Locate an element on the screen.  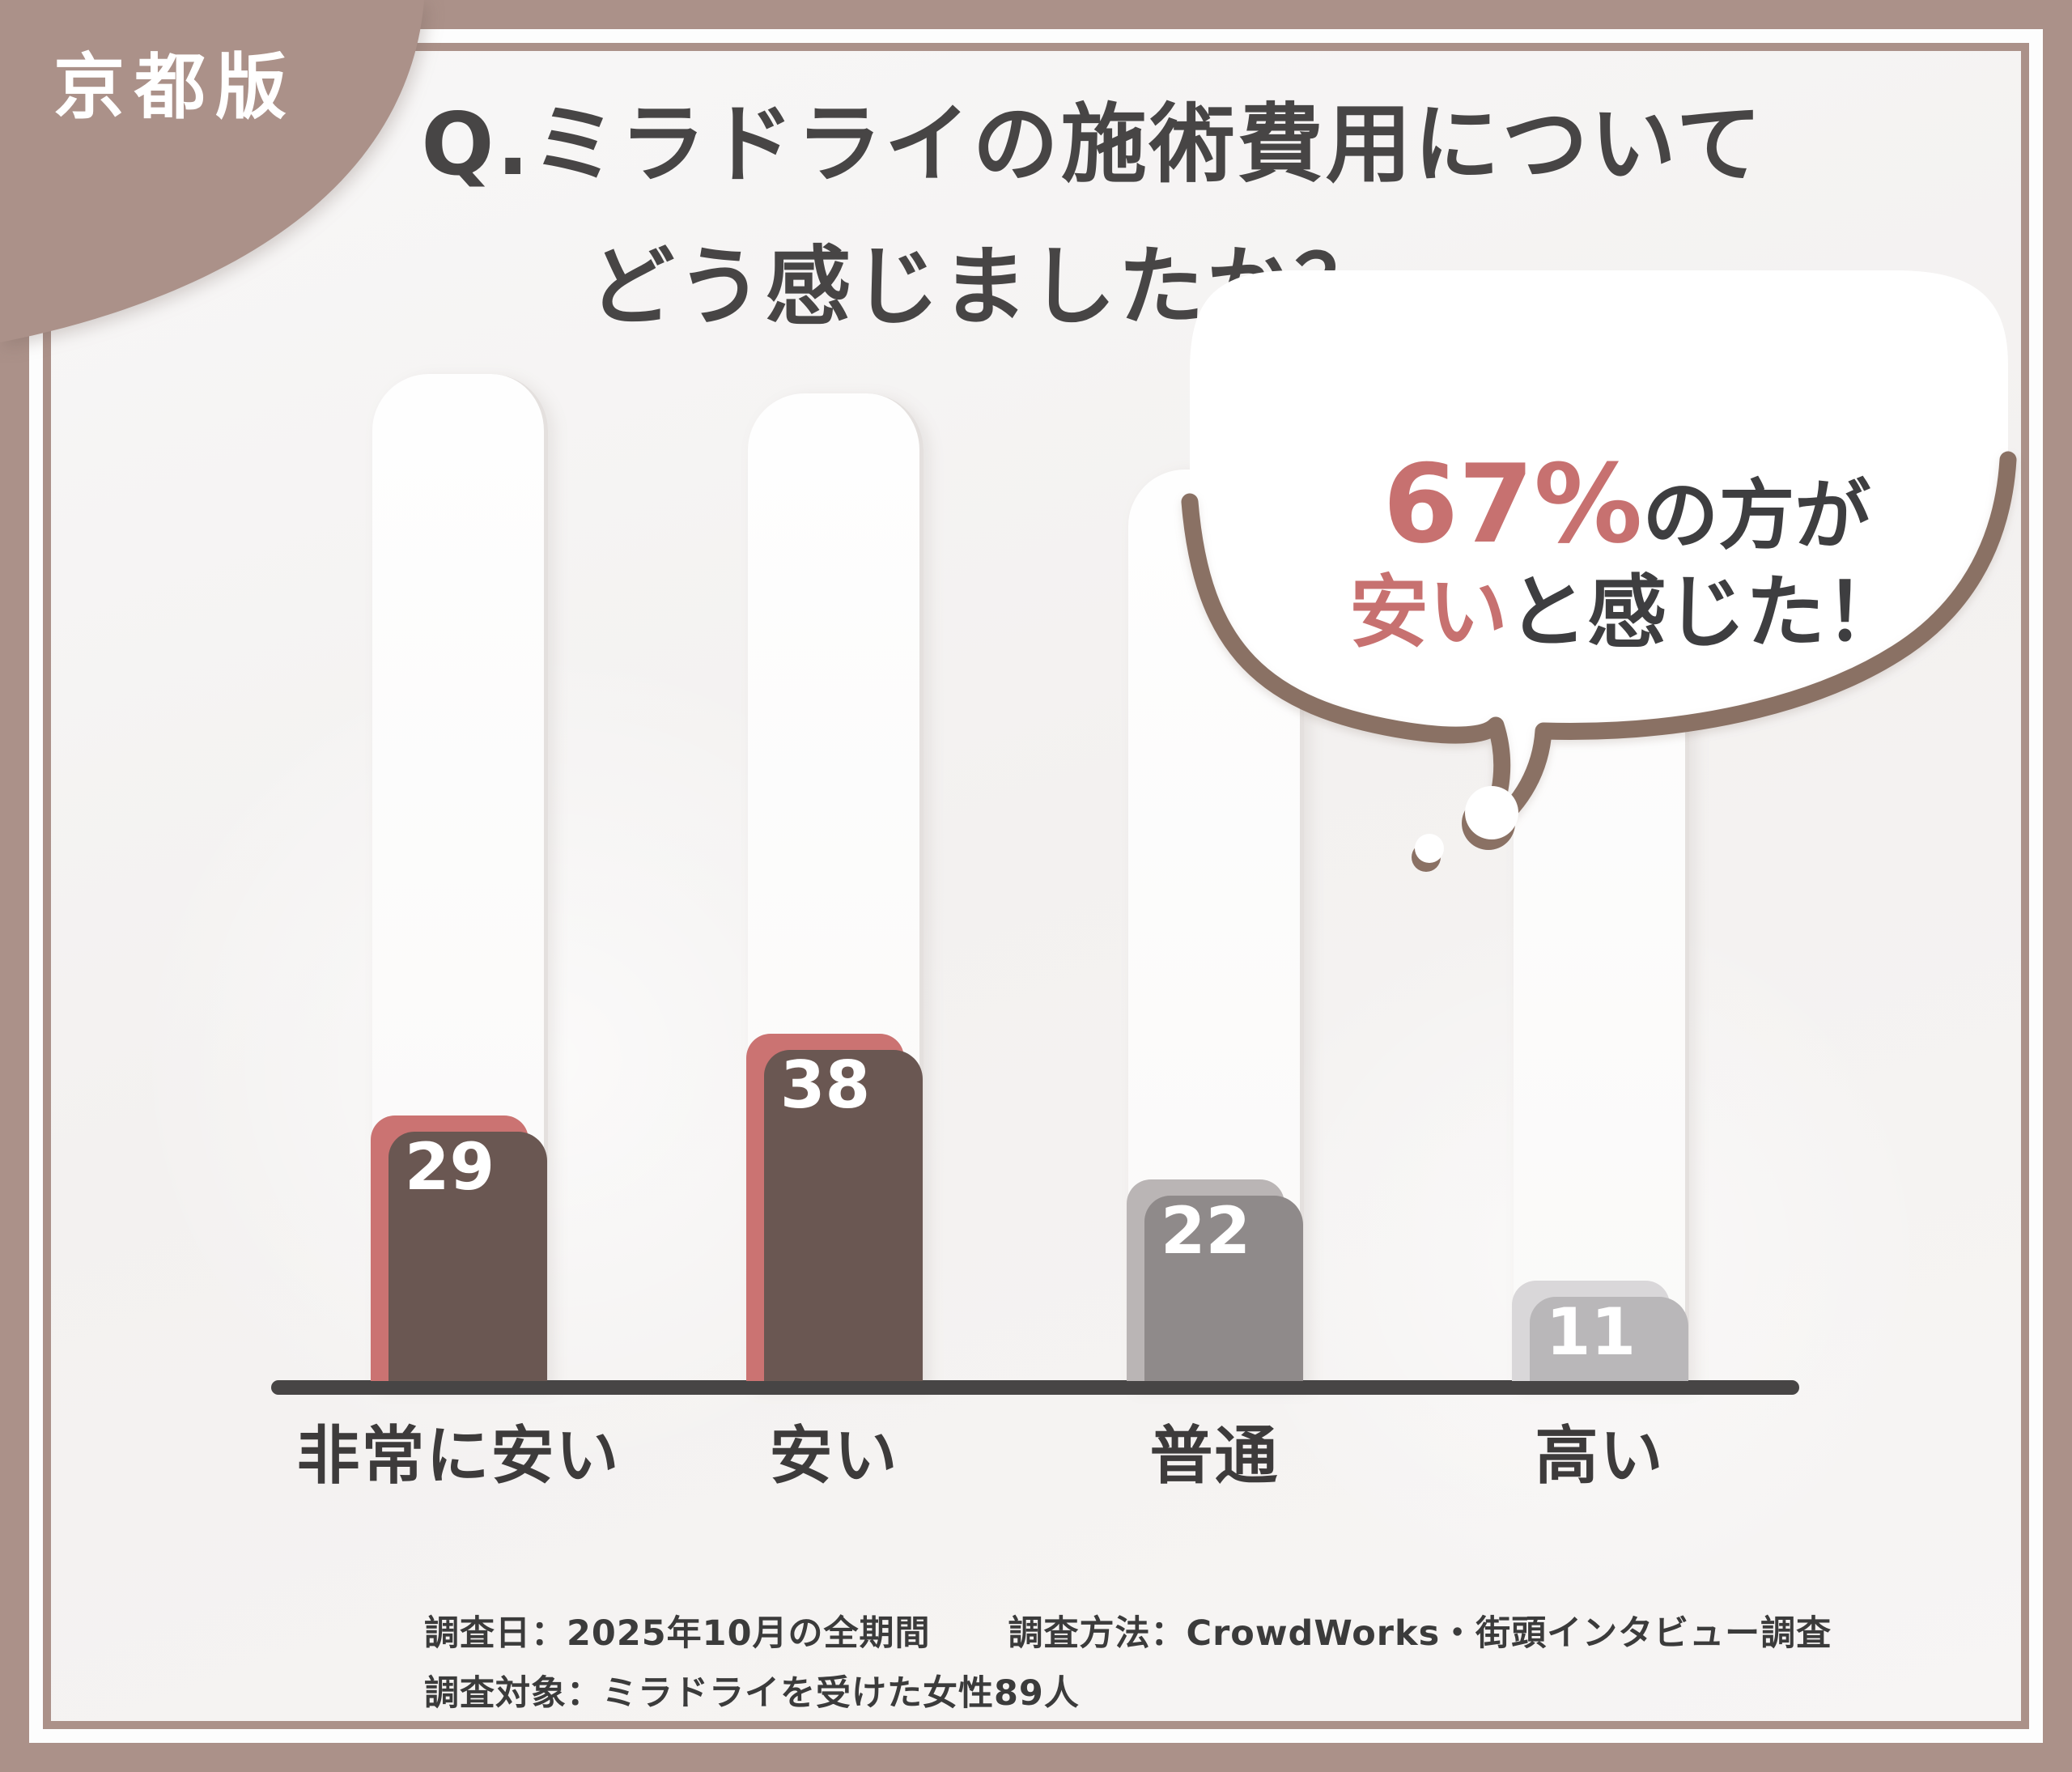
corner-badge-path is located at coordinates (212, 171).